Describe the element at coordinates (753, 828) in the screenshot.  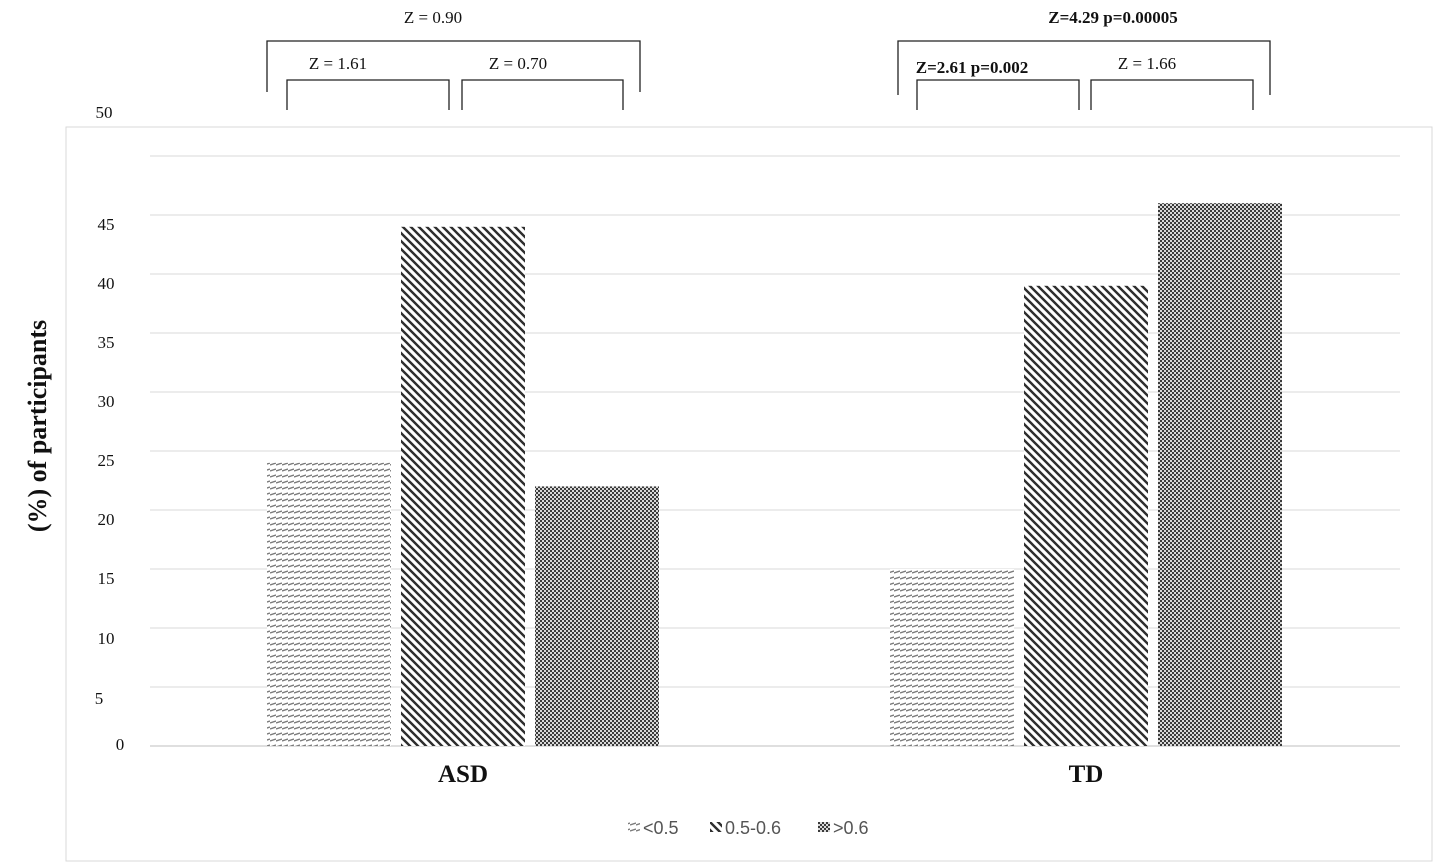
I see `legend-label: 0.5-0.6` at that location.